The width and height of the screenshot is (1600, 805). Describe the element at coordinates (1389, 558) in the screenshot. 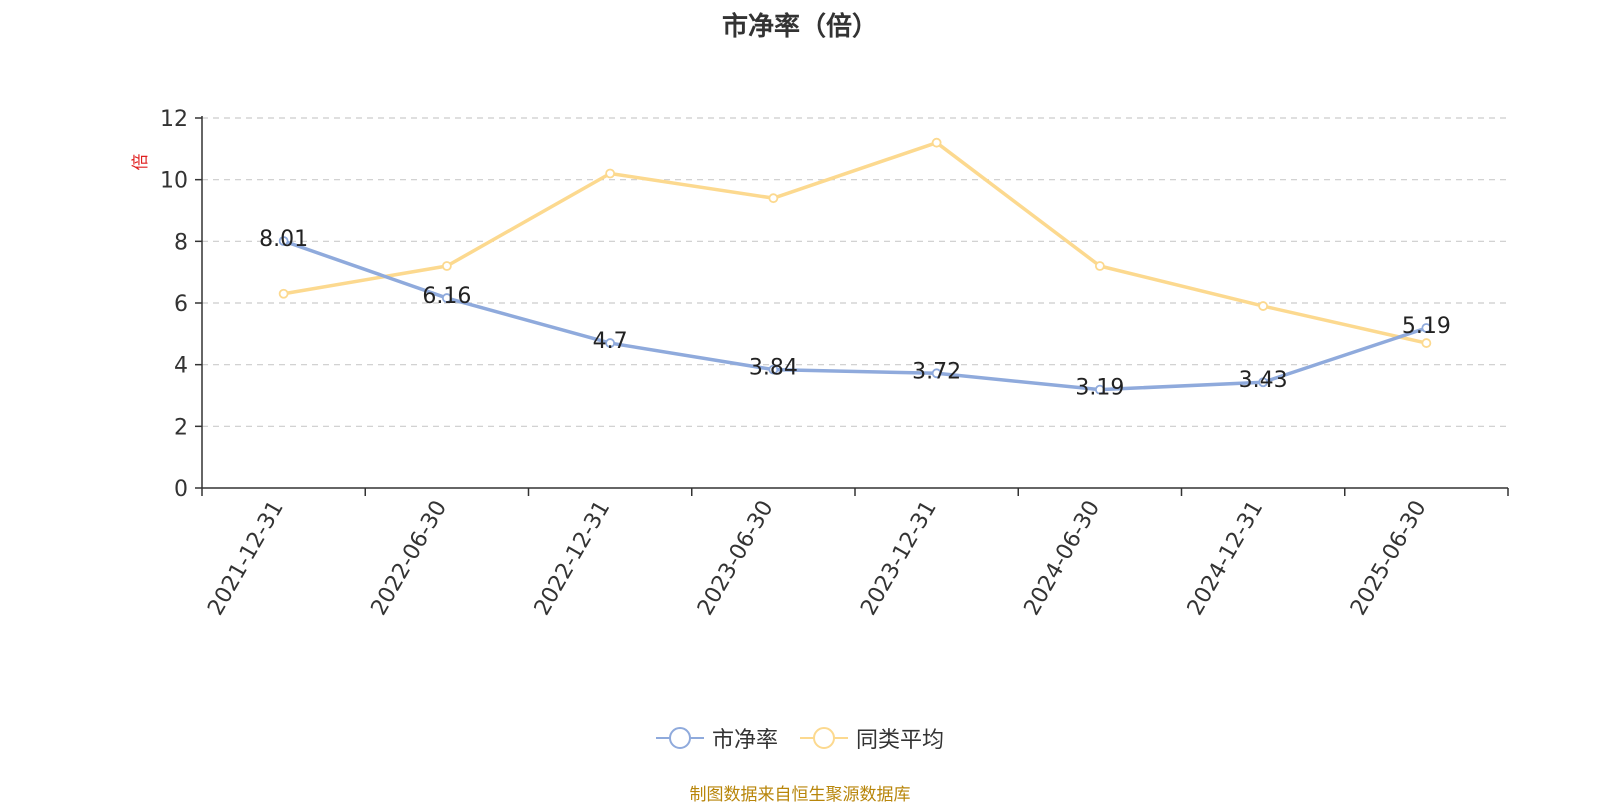

I see `x-tick-label: 2025-06-30` at that location.